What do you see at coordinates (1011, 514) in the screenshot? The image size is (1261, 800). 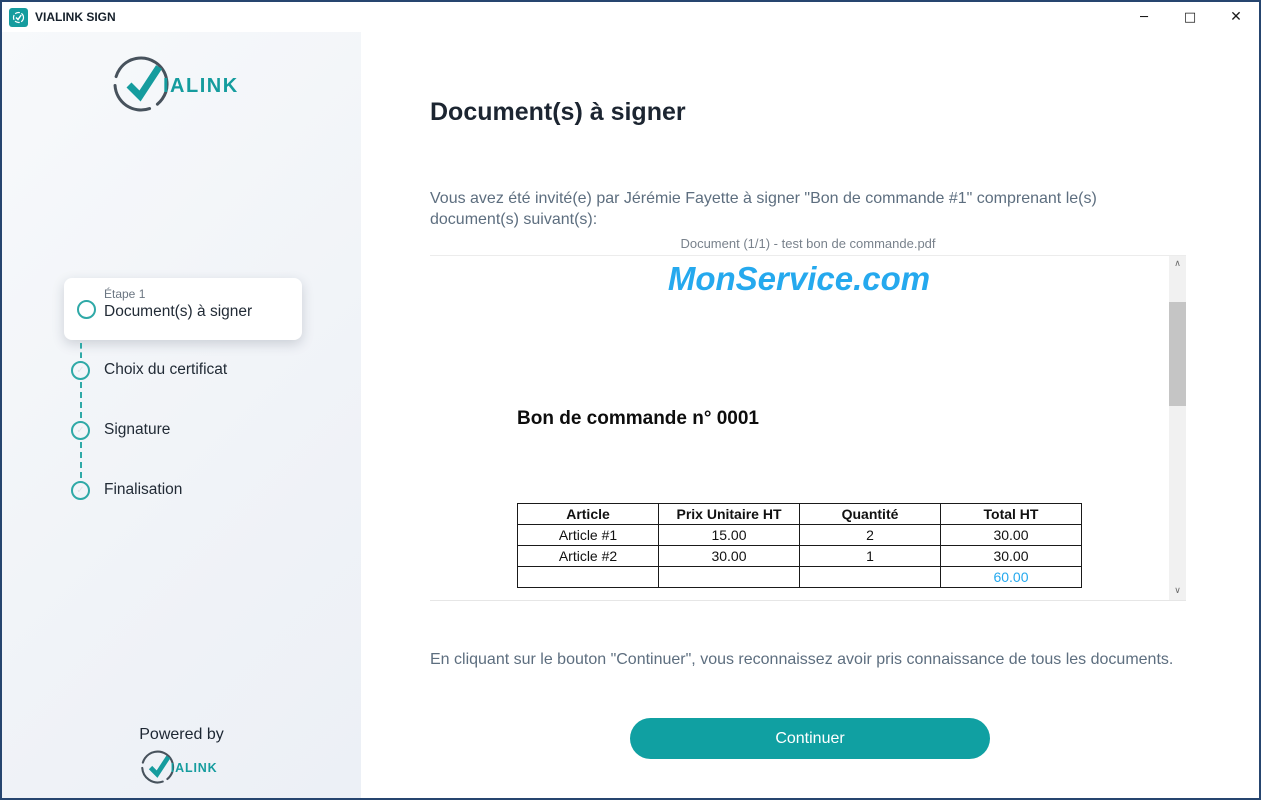 I see `col-total: Total HT` at bounding box center [1011, 514].